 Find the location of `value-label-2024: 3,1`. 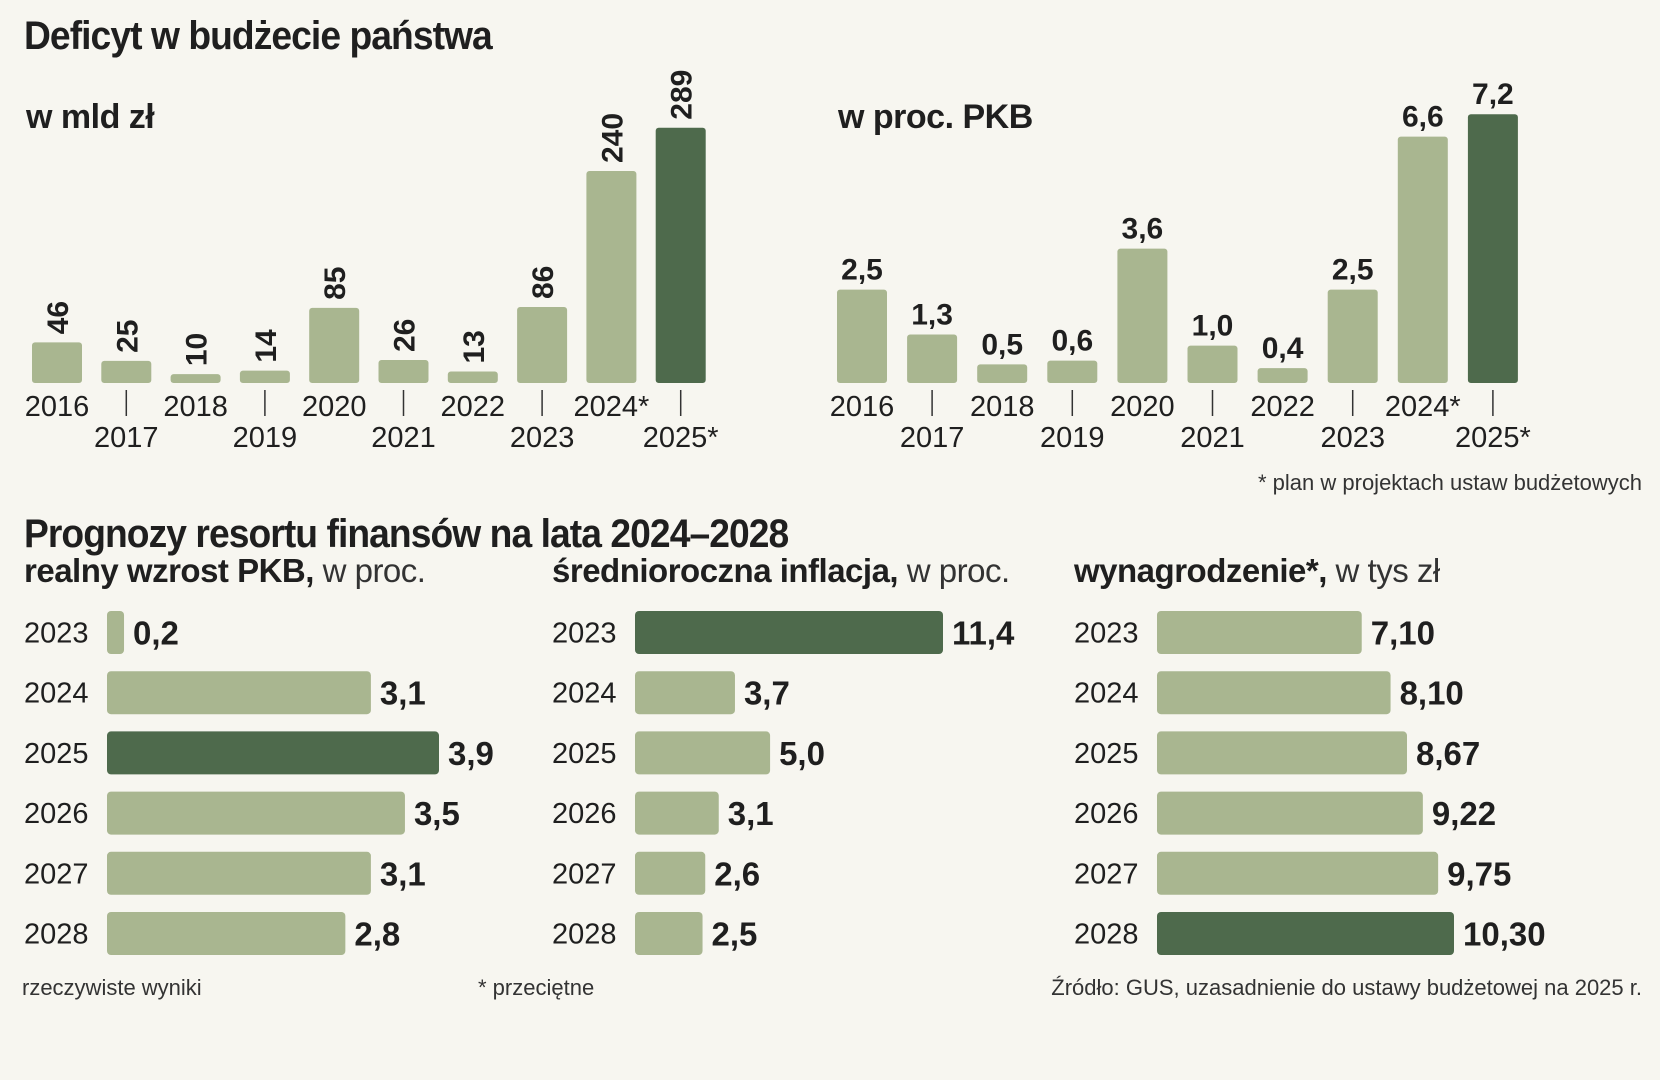

value-label-2024: 3,1 is located at coordinates (403, 693).